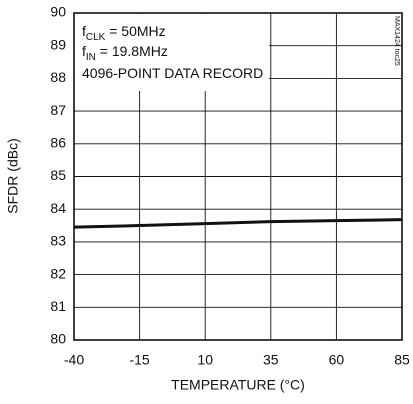 The height and width of the screenshot is (404, 413). Describe the element at coordinates (205, 360) in the screenshot. I see `x-tick-label: 10` at that location.